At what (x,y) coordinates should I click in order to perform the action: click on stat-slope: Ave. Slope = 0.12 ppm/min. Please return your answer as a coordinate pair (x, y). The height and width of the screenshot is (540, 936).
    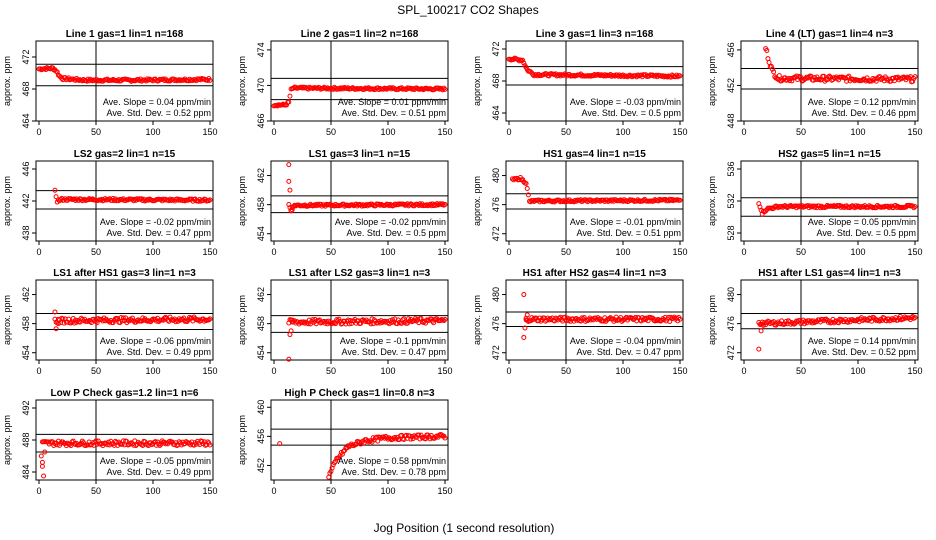
    Looking at the image, I should click on (862, 102).